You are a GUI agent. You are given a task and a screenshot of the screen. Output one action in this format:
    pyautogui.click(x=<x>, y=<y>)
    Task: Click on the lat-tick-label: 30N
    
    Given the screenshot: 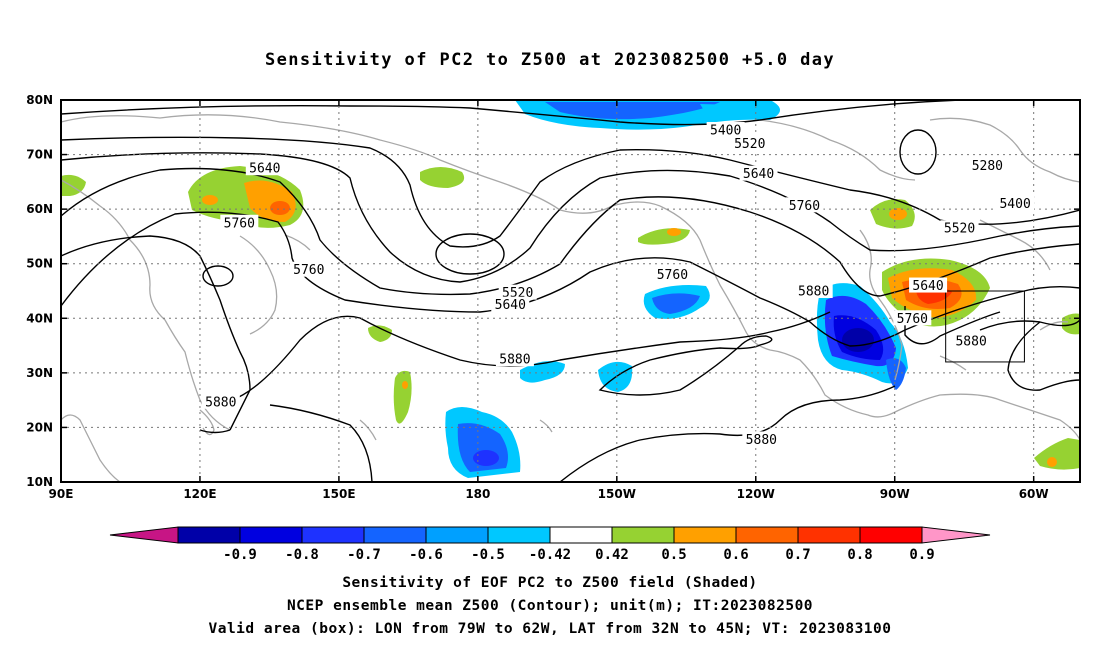 What is the action you would take?
    pyautogui.click(x=39, y=373)
    